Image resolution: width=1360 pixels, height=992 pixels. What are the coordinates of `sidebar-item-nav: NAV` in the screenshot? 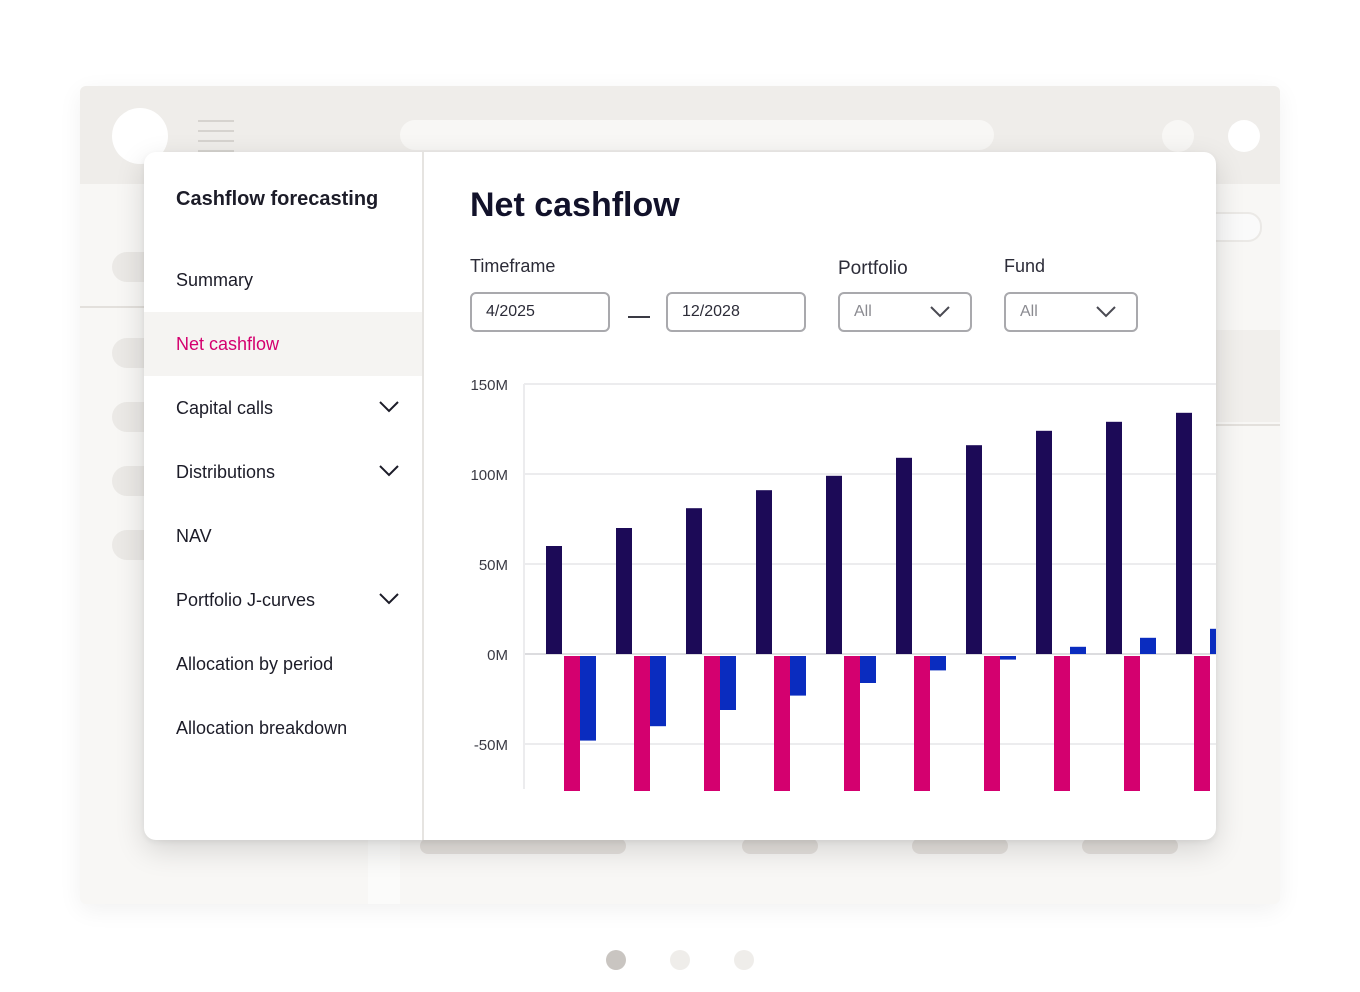 It's located at (283, 536).